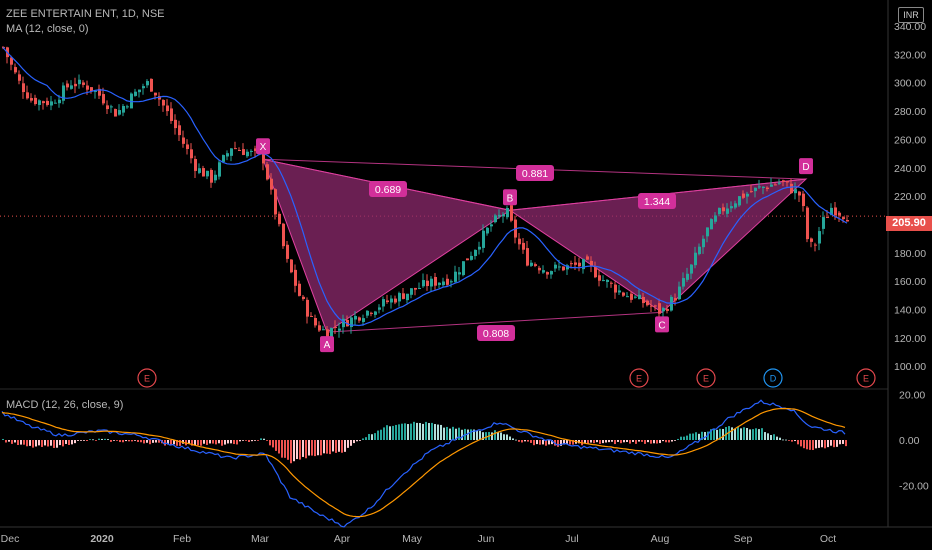  Describe the element at coordinates (486, 539) in the screenshot. I see `time-label: Jun` at that location.